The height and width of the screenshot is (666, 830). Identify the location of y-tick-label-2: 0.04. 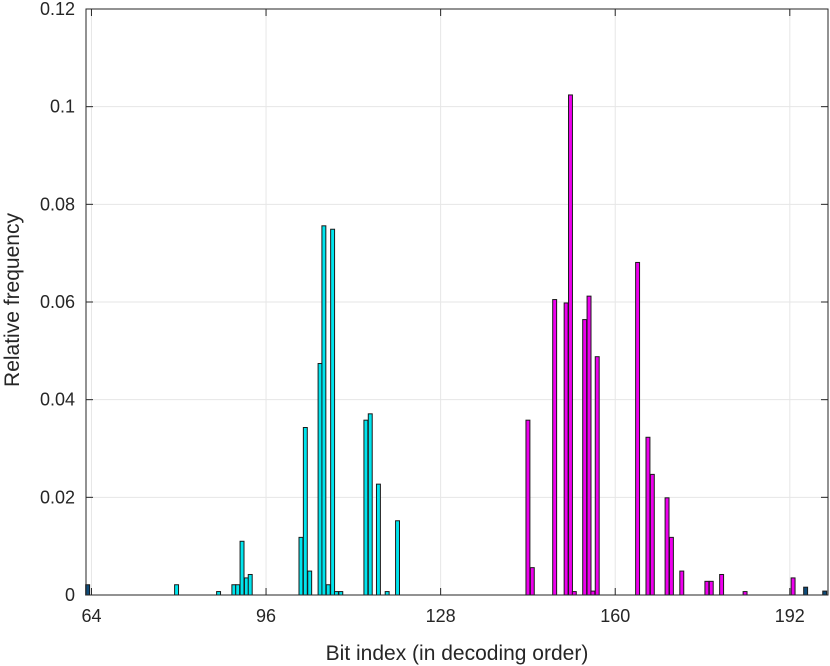
(57, 400).